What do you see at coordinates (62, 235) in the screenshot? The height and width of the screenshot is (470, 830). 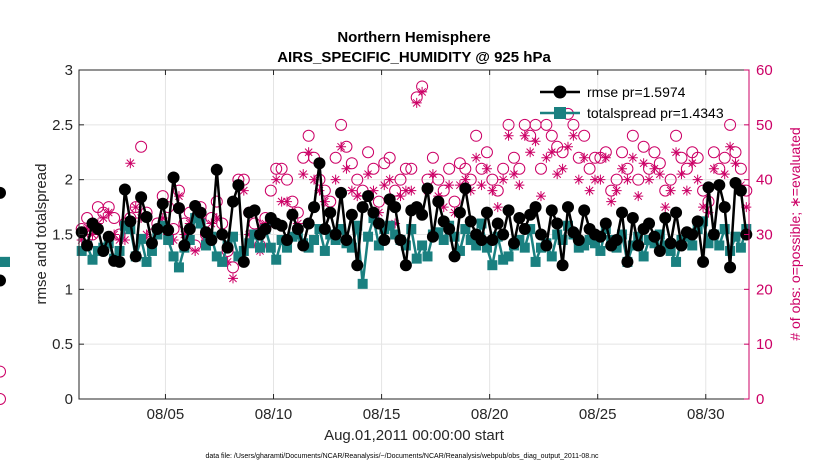 I see `y-left-tick-label: 1.5` at bounding box center [62, 235].